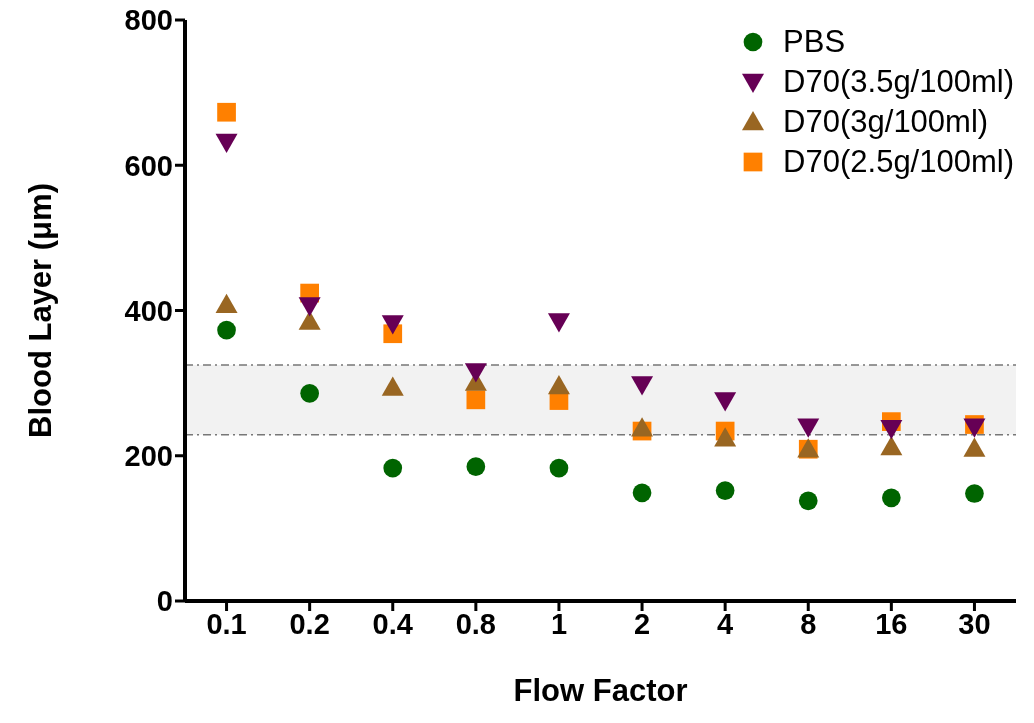  Describe the element at coordinates (148, 20) in the screenshot. I see `y-tick-label: 800` at that location.